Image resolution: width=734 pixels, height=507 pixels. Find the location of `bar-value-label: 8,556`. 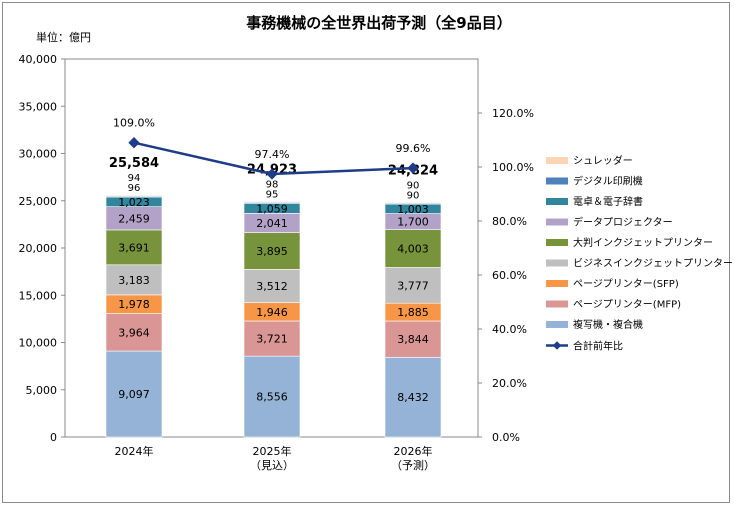

bar-value-label: 8,556 is located at coordinates (272, 397).